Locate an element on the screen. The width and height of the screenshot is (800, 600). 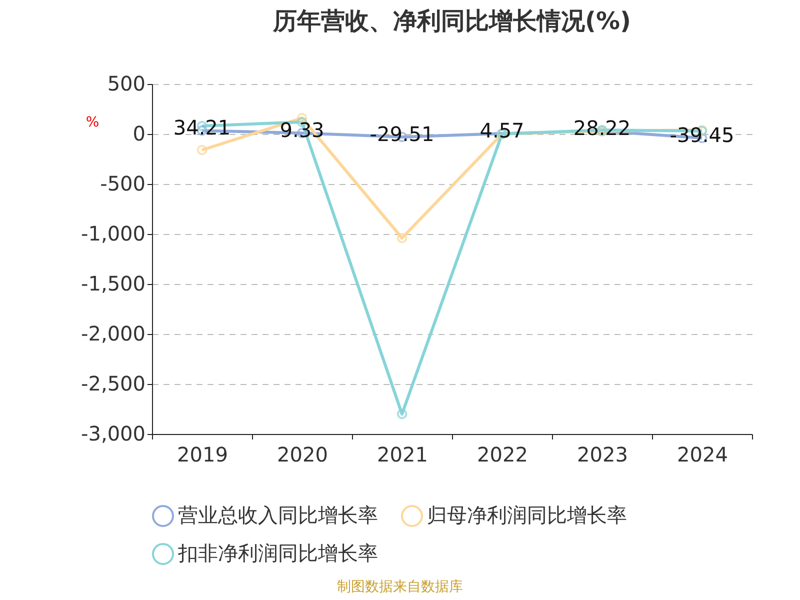
data-label: 9.33 is located at coordinates (302, 130).